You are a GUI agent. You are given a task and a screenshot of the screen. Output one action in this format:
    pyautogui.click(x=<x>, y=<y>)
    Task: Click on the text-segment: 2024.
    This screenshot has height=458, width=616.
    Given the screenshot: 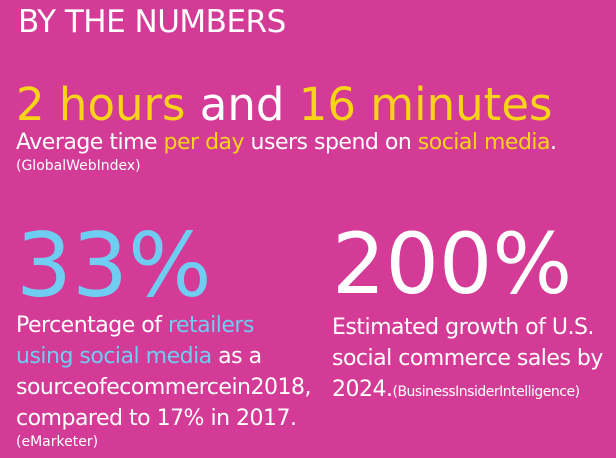 What is the action you would take?
    pyautogui.click(x=362, y=389)
    